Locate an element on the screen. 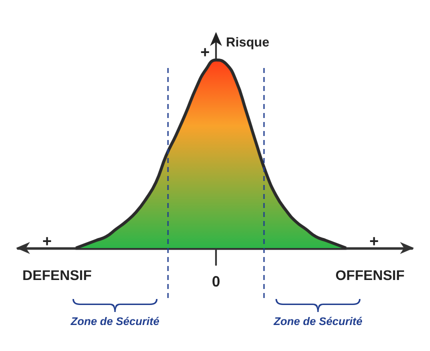 The height and width of the screenshot is (351, 430). text: OFFENSIF is located at coordinates (370, 275).